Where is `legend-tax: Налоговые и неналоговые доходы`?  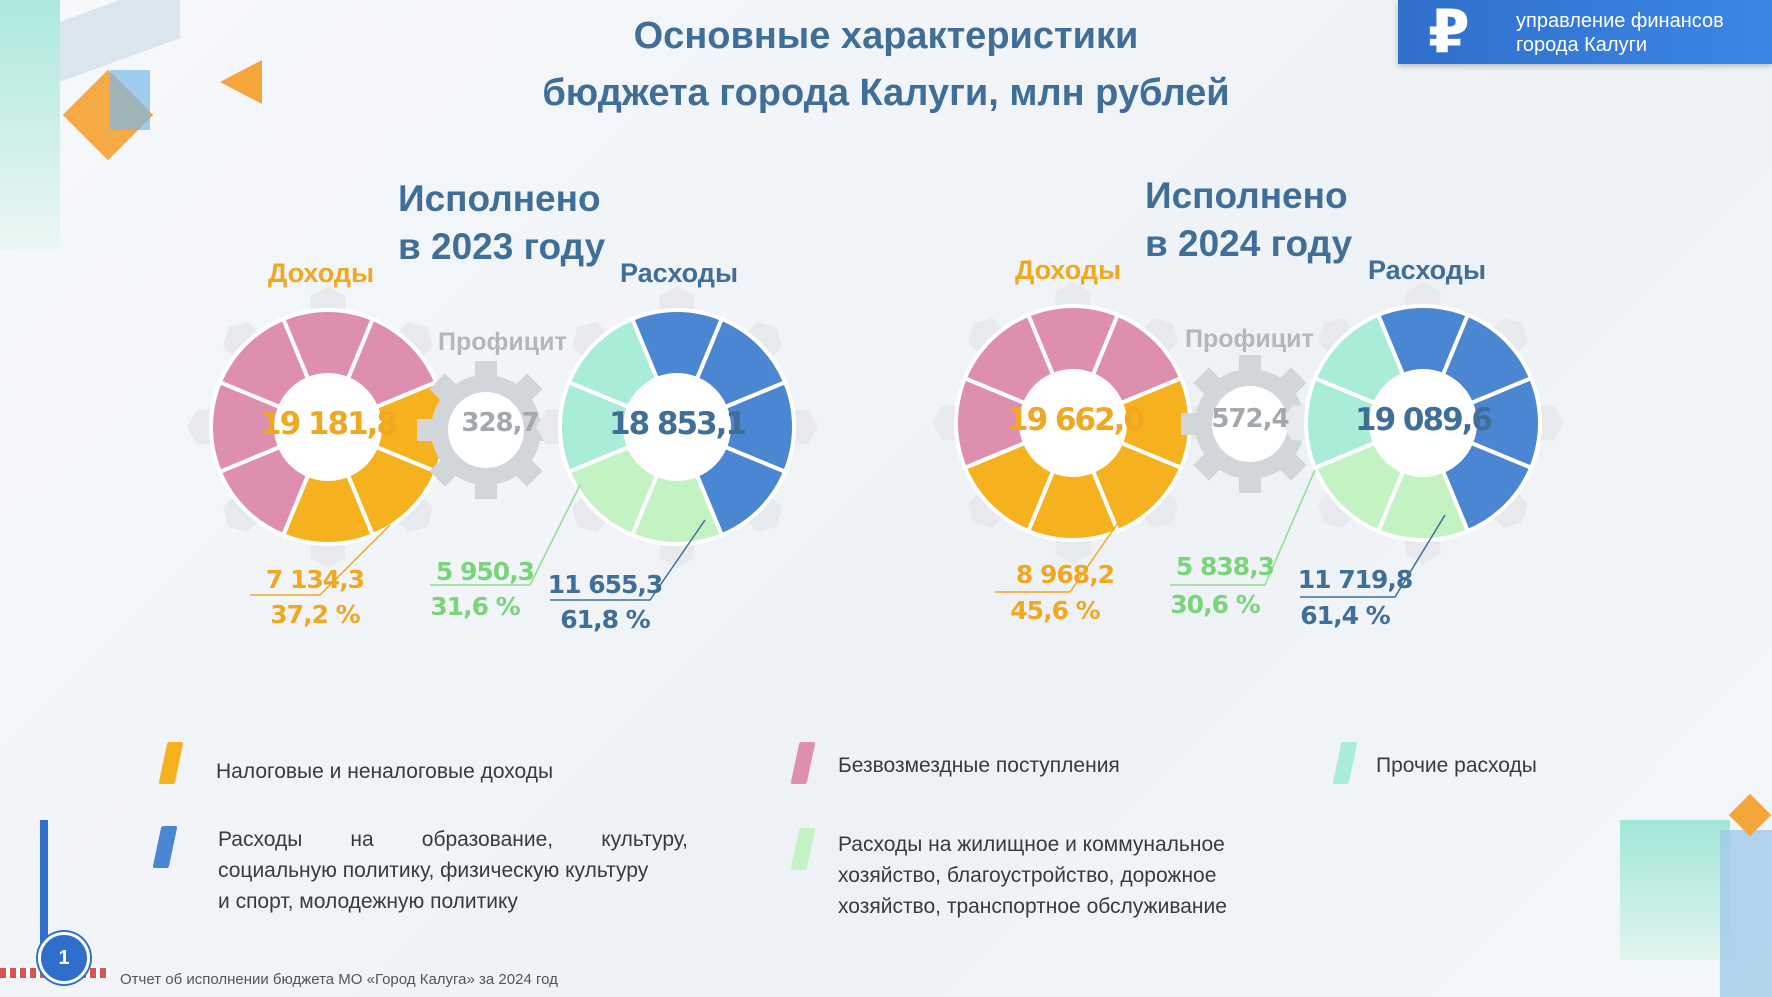
legend-tax: Налоговые и неналоговые доходы is located at coordinates (385, 771).